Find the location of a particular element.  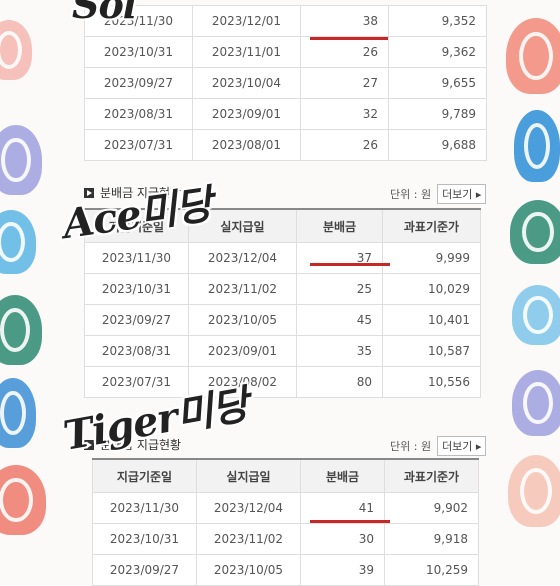

table-cell: 45 is located at coordinates (339, 320).